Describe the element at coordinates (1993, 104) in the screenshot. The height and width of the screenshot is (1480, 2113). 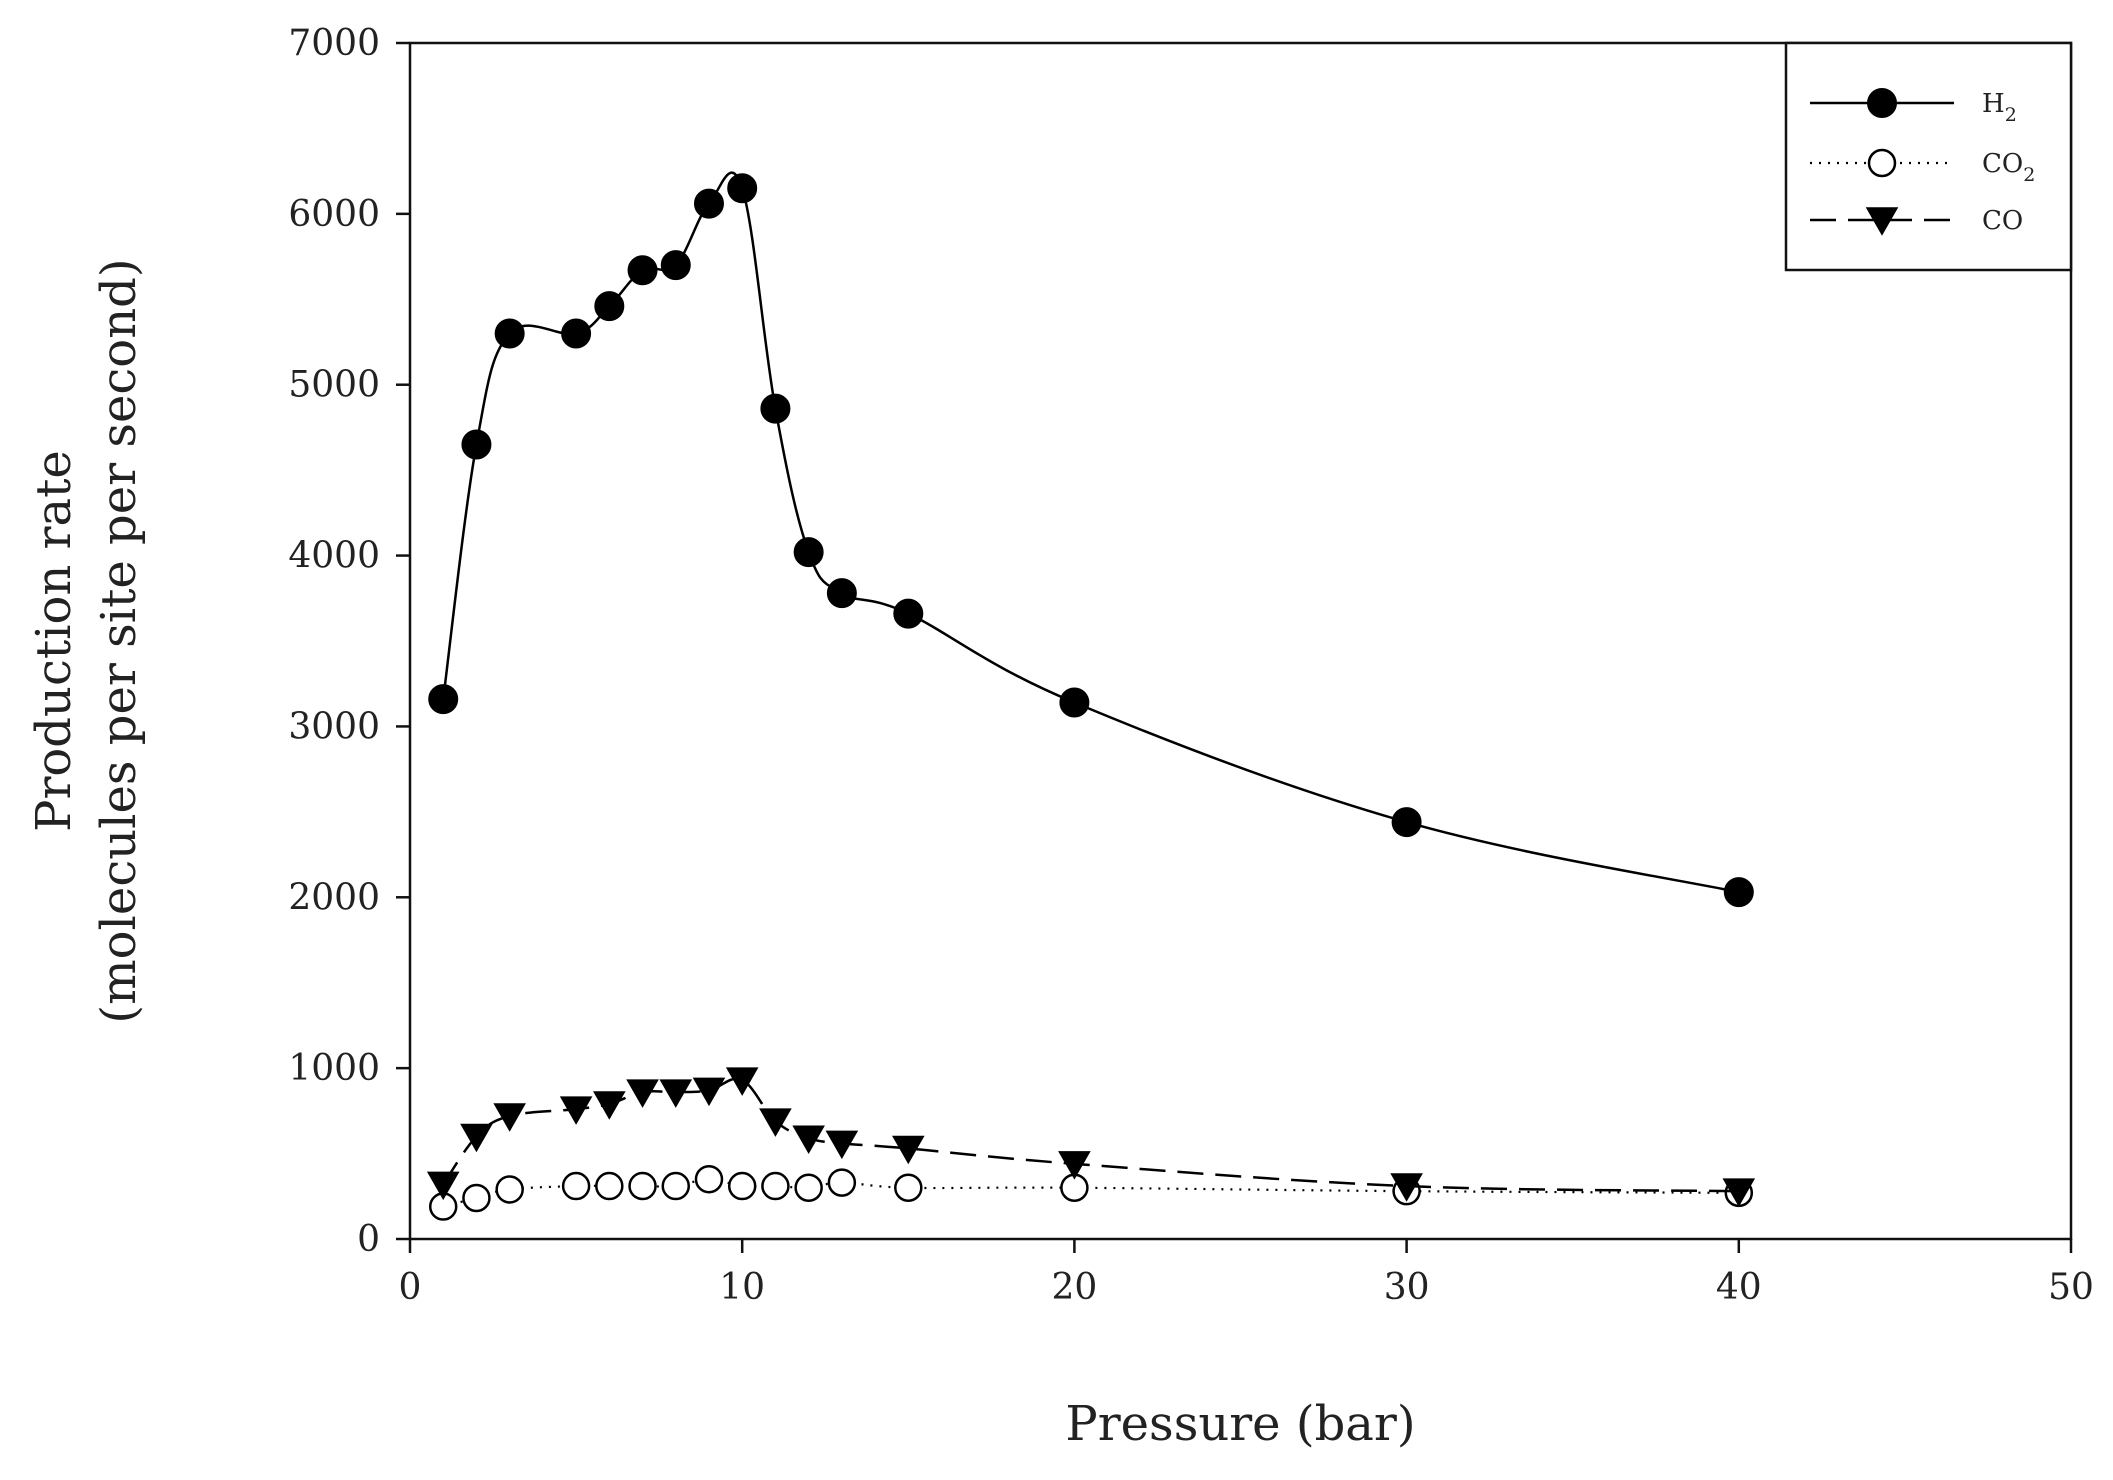
I see `legend-label-main: H` at that location.